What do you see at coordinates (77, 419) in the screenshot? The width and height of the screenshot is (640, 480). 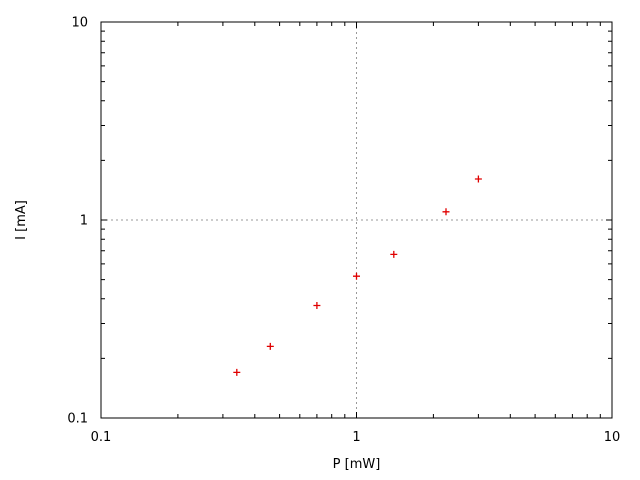 I see `y-tick-label: 0.1` at bounding box center [77, 419].